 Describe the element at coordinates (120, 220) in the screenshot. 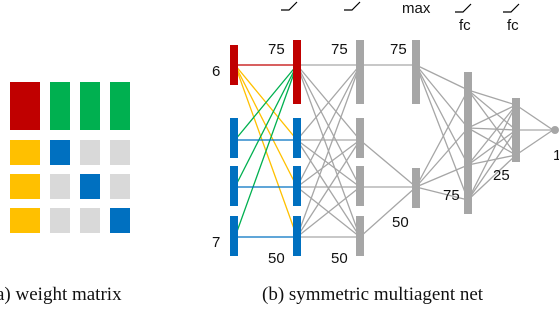

I see `matrix-cell-r3c3` at that location.